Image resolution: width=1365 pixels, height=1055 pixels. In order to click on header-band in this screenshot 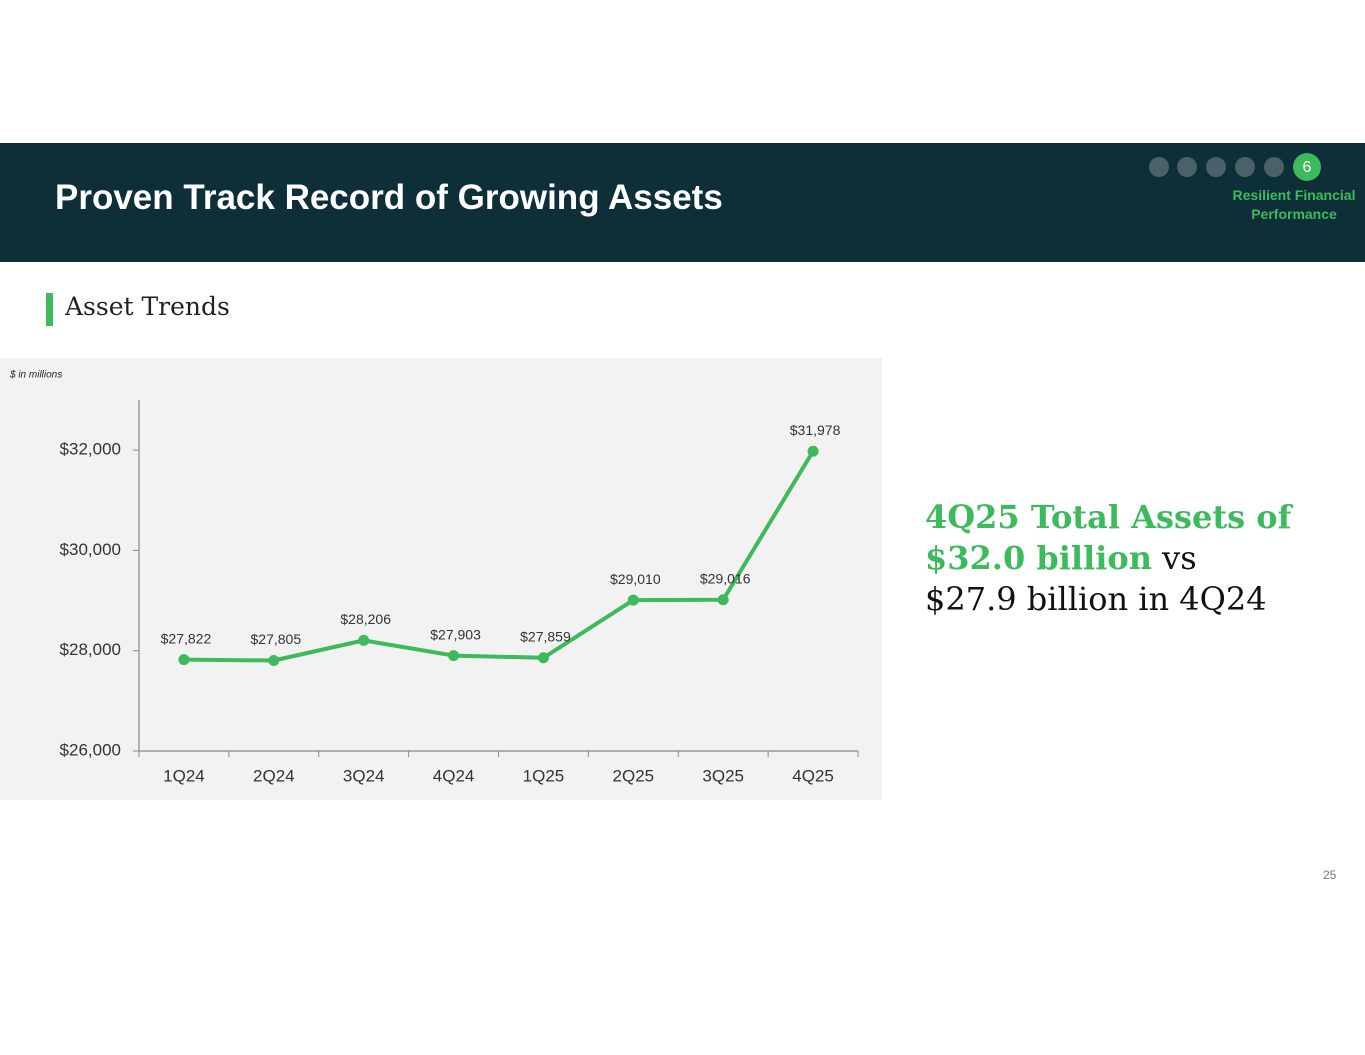, I will do `click(682, 202)`.